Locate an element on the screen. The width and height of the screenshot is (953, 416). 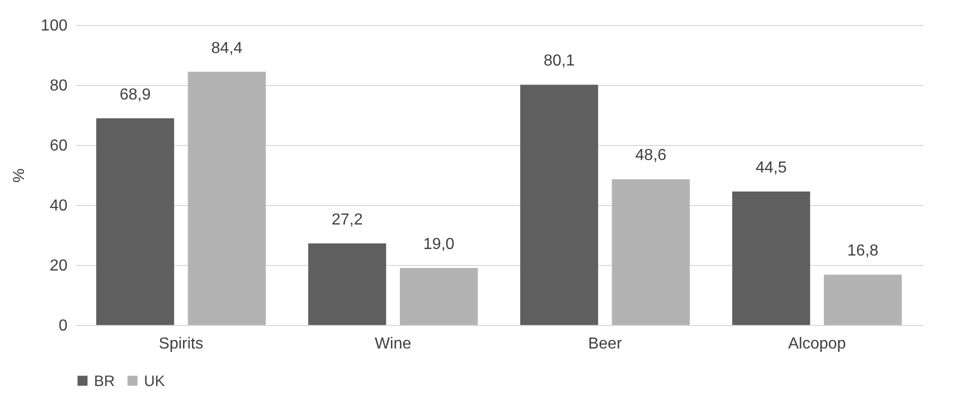
data-label: 48,6 is located at coordinates (651, 155).